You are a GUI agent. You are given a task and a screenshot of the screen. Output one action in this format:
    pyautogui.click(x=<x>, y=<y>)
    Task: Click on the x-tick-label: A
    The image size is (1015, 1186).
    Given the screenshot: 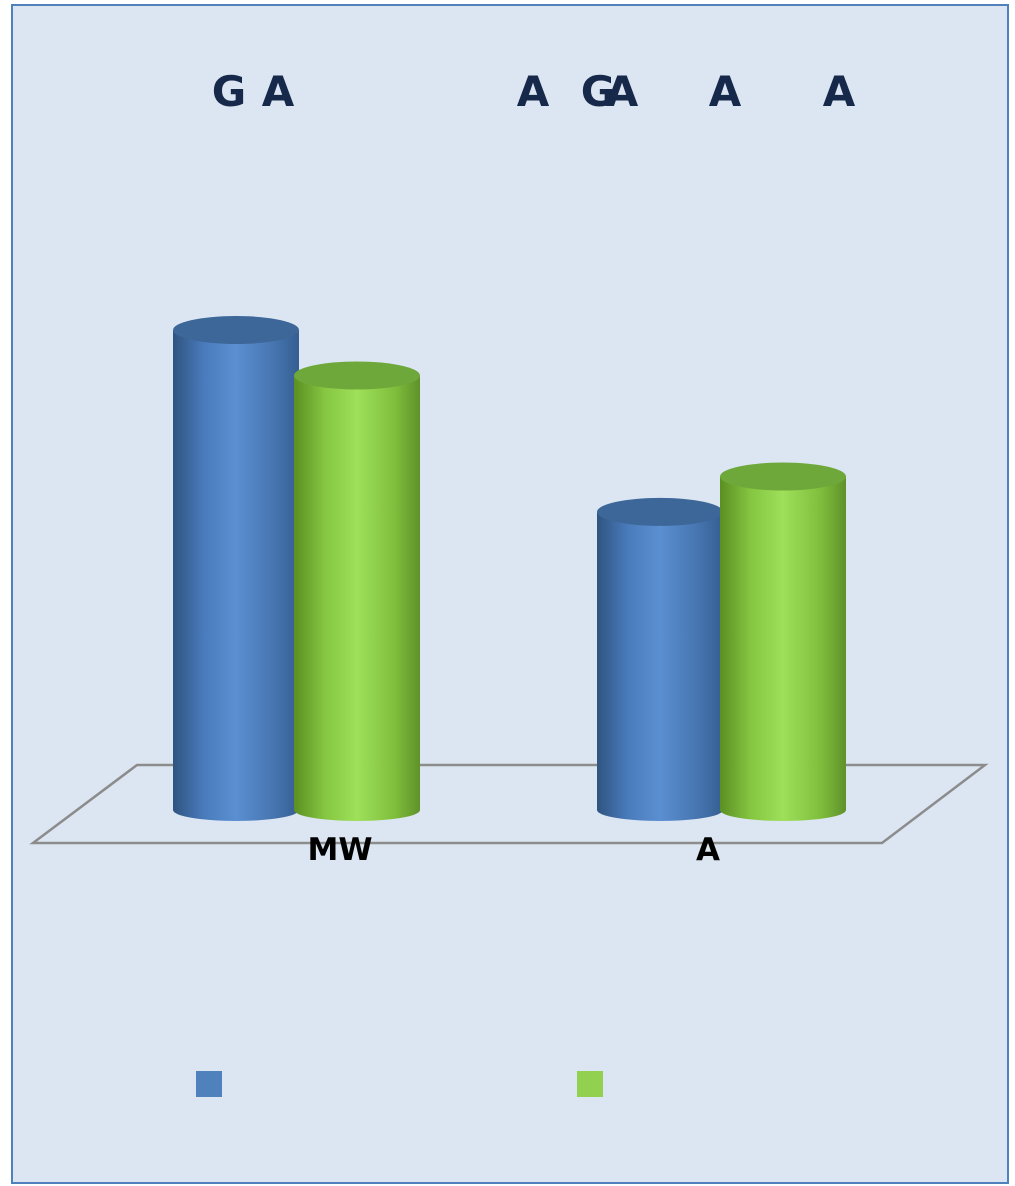 What is the action you would take?
    pyautogui.click(x=708, y=850)
    